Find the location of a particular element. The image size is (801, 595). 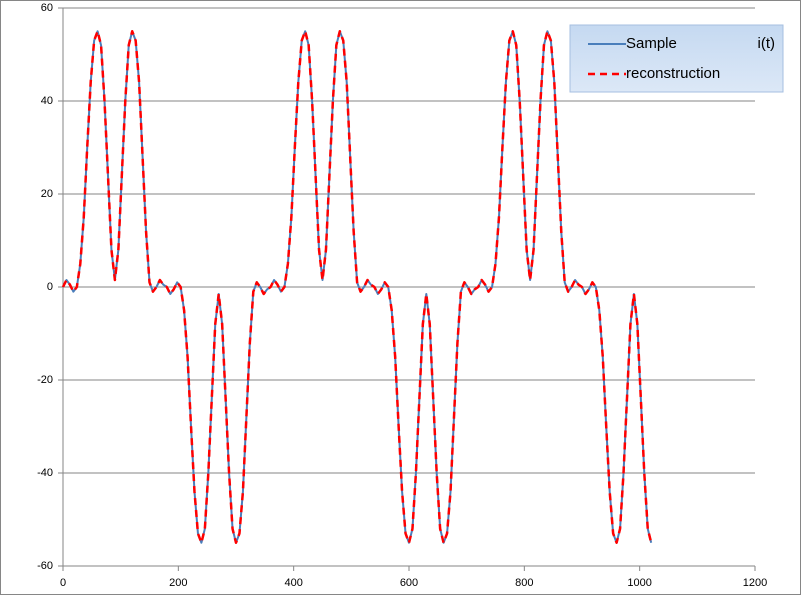

legend-box is located at coordinates (676, 58).